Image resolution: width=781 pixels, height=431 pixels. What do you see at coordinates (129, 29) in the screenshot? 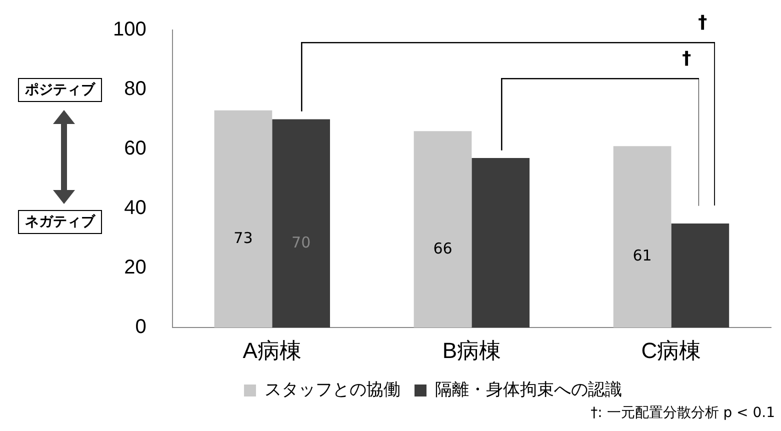
I see `y-tick-label: 100` at bounding box center [129, 29].